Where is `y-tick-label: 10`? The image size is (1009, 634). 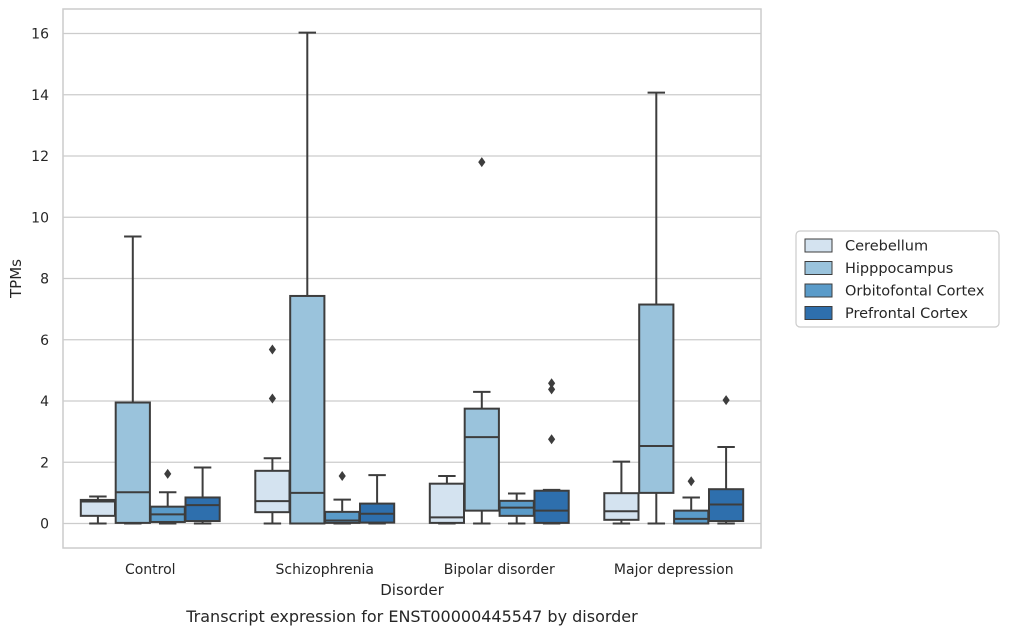
y-tick-label: 10 is located at coordinates (40, 218).